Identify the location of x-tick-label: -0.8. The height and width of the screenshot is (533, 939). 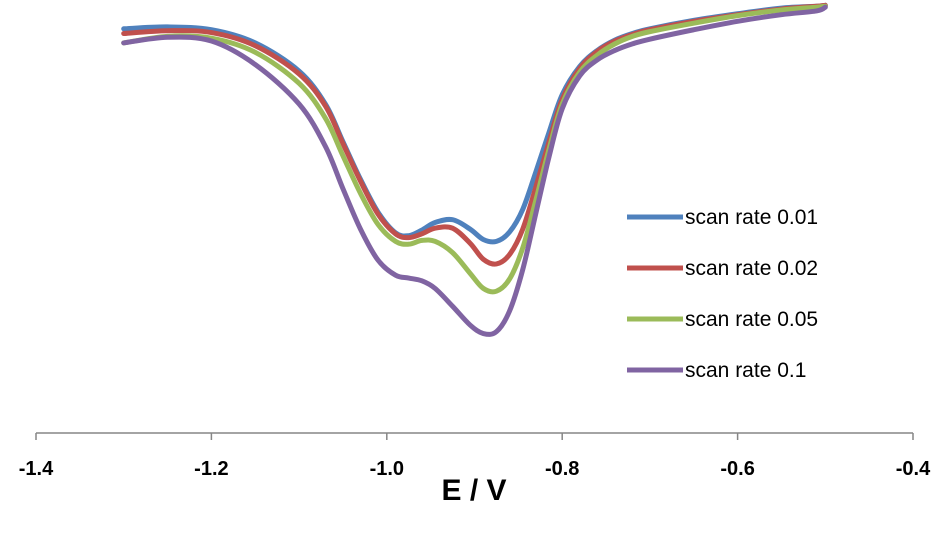
(562, 469).